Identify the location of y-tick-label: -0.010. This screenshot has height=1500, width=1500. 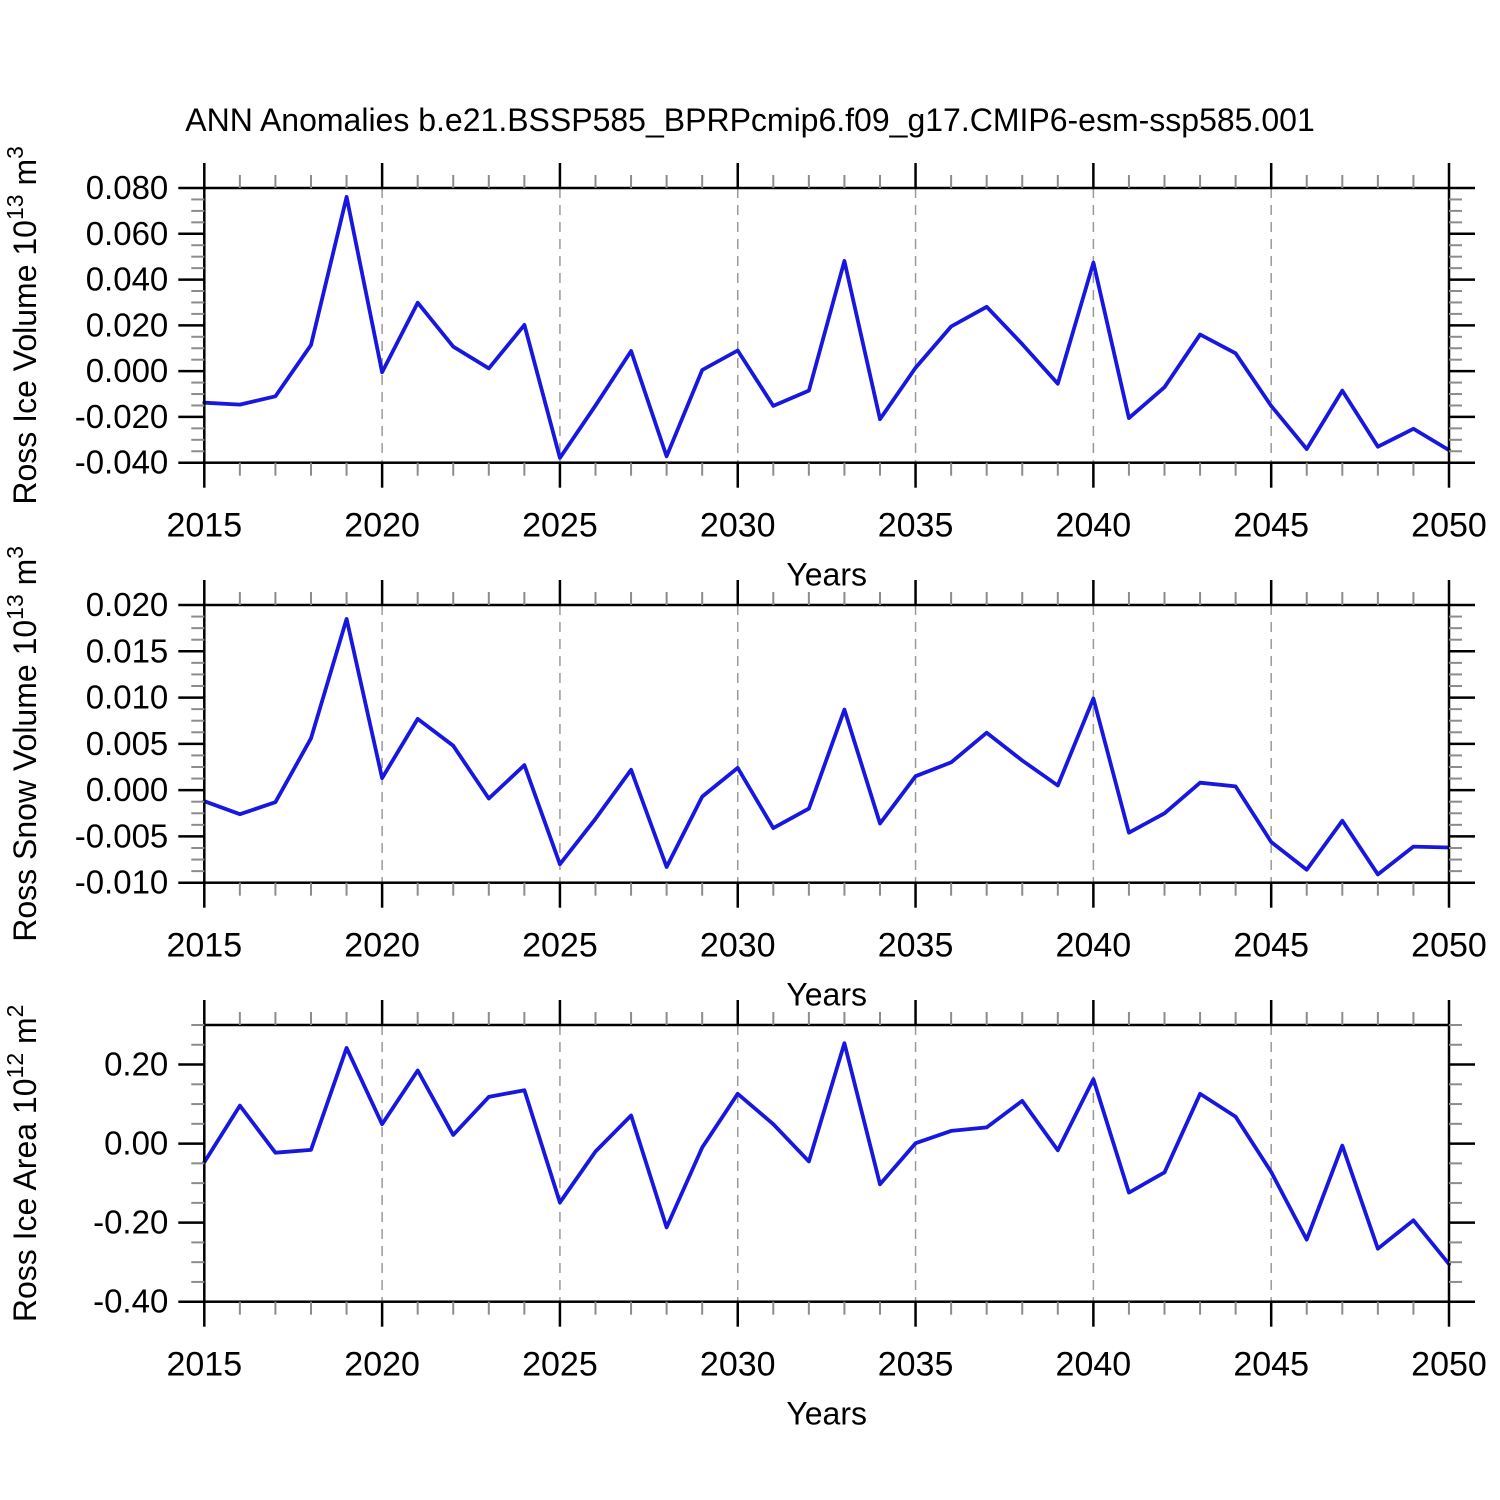
(122, 882).